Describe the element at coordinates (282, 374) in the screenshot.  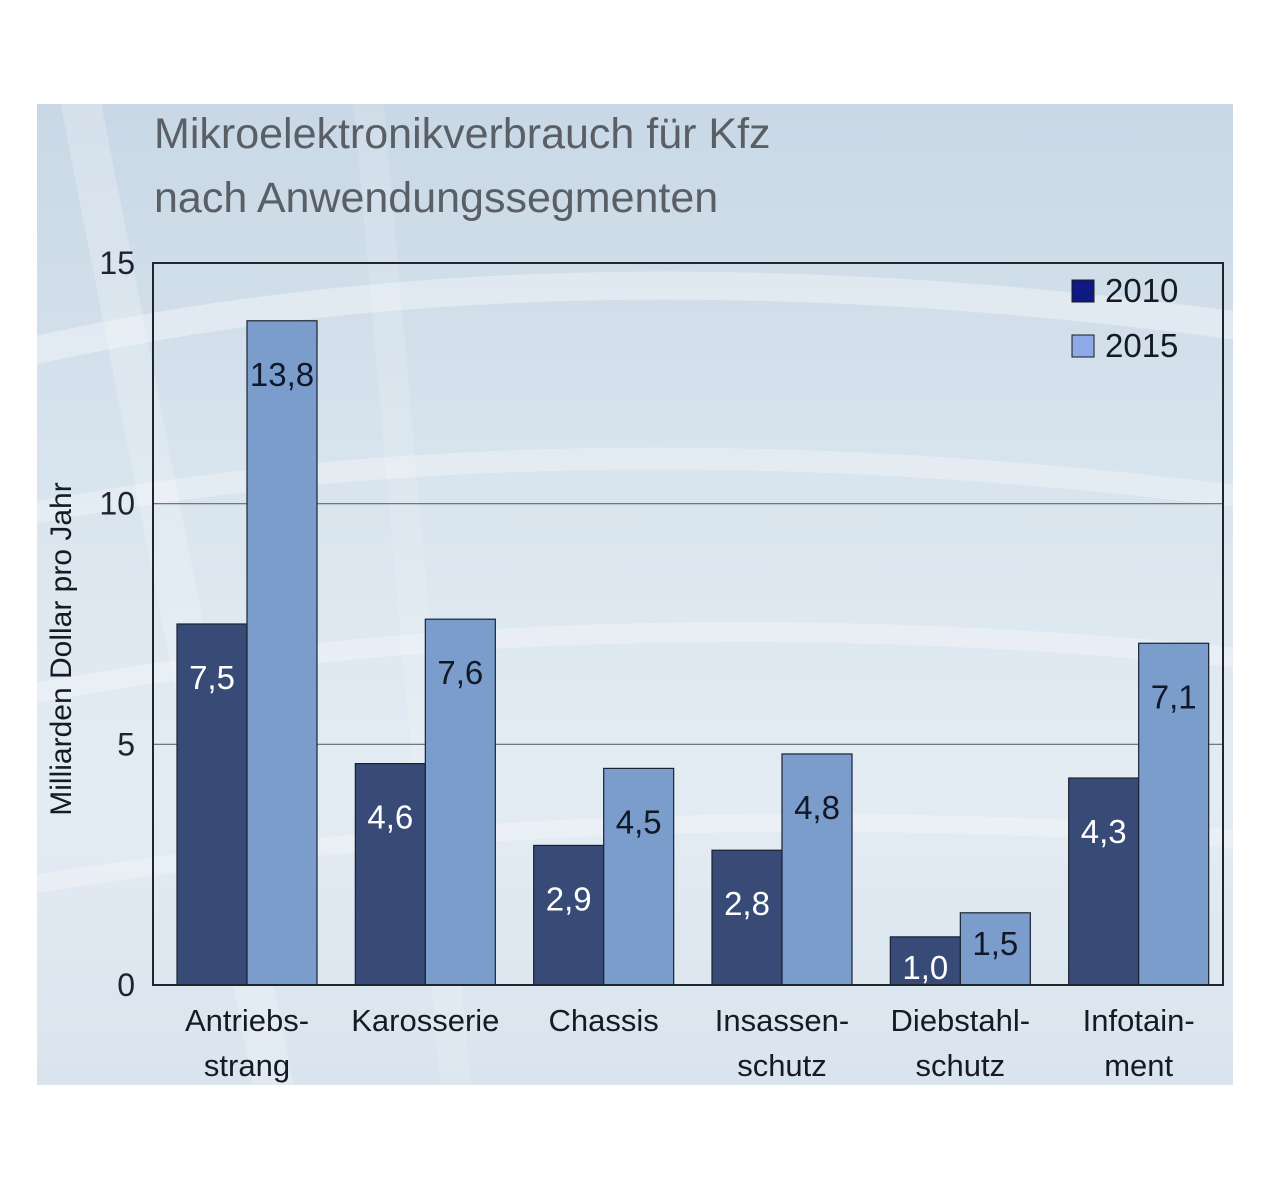
I see `value-label-2015-0: 13,8` at that location.